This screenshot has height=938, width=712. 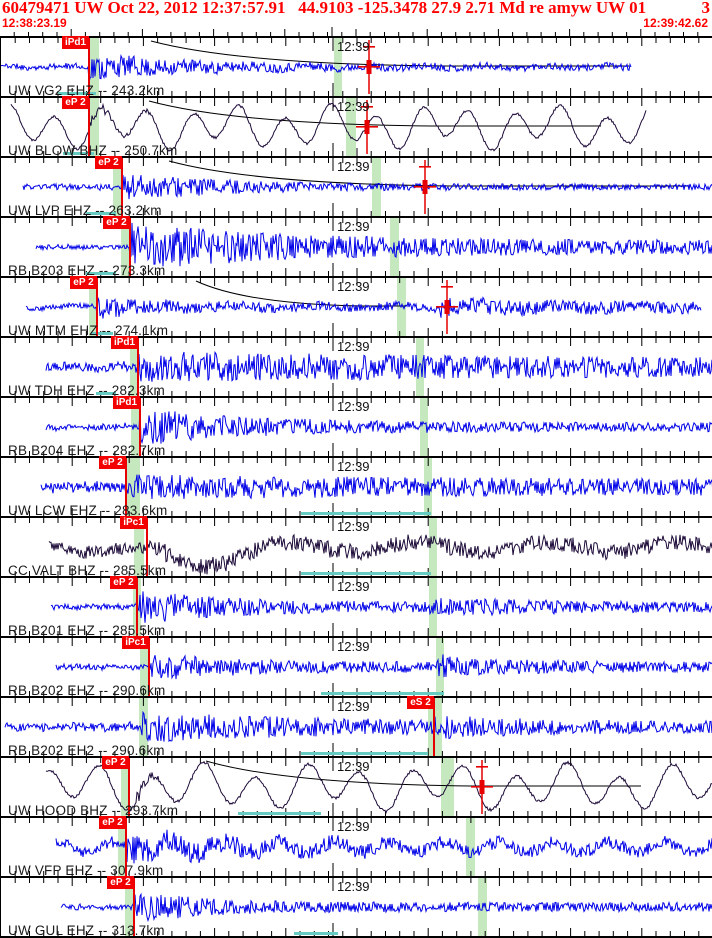 I want to click on trace-panel-B204: iPd1 12:39 RB B204 EHZ -- 282.7km, so click(x=356, y=427).